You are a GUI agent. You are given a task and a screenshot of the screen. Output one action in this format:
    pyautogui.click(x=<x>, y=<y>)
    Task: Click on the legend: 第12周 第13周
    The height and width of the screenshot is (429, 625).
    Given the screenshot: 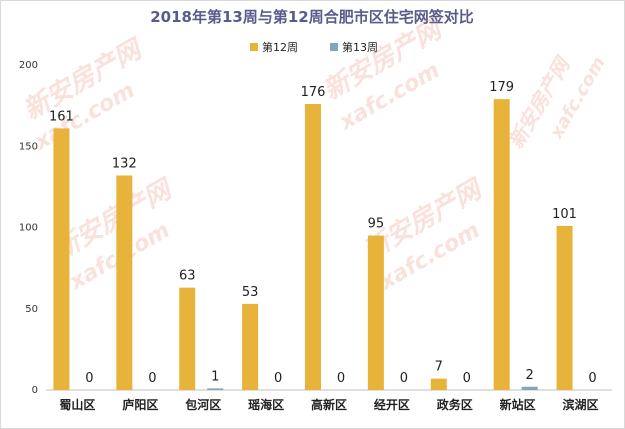 What is the action you would take?
    pyautogui.click(x=314, y=47)
    